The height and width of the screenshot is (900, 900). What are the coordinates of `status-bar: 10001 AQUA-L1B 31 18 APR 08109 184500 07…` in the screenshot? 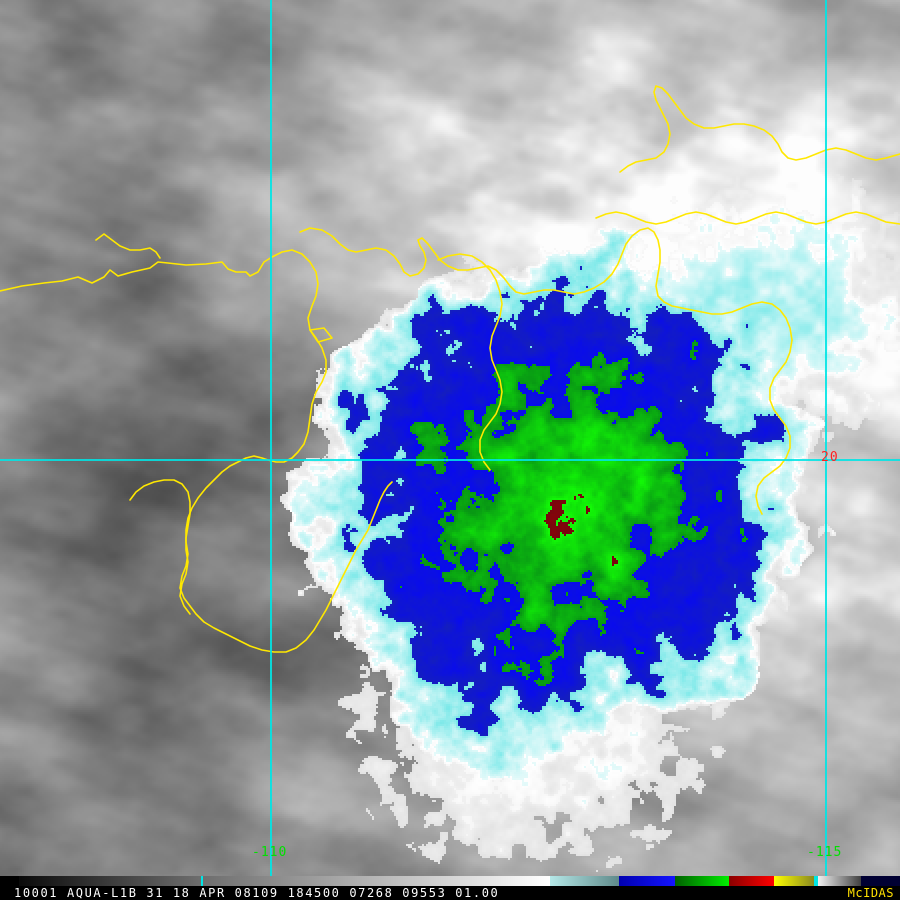 It's located at (450, 893).